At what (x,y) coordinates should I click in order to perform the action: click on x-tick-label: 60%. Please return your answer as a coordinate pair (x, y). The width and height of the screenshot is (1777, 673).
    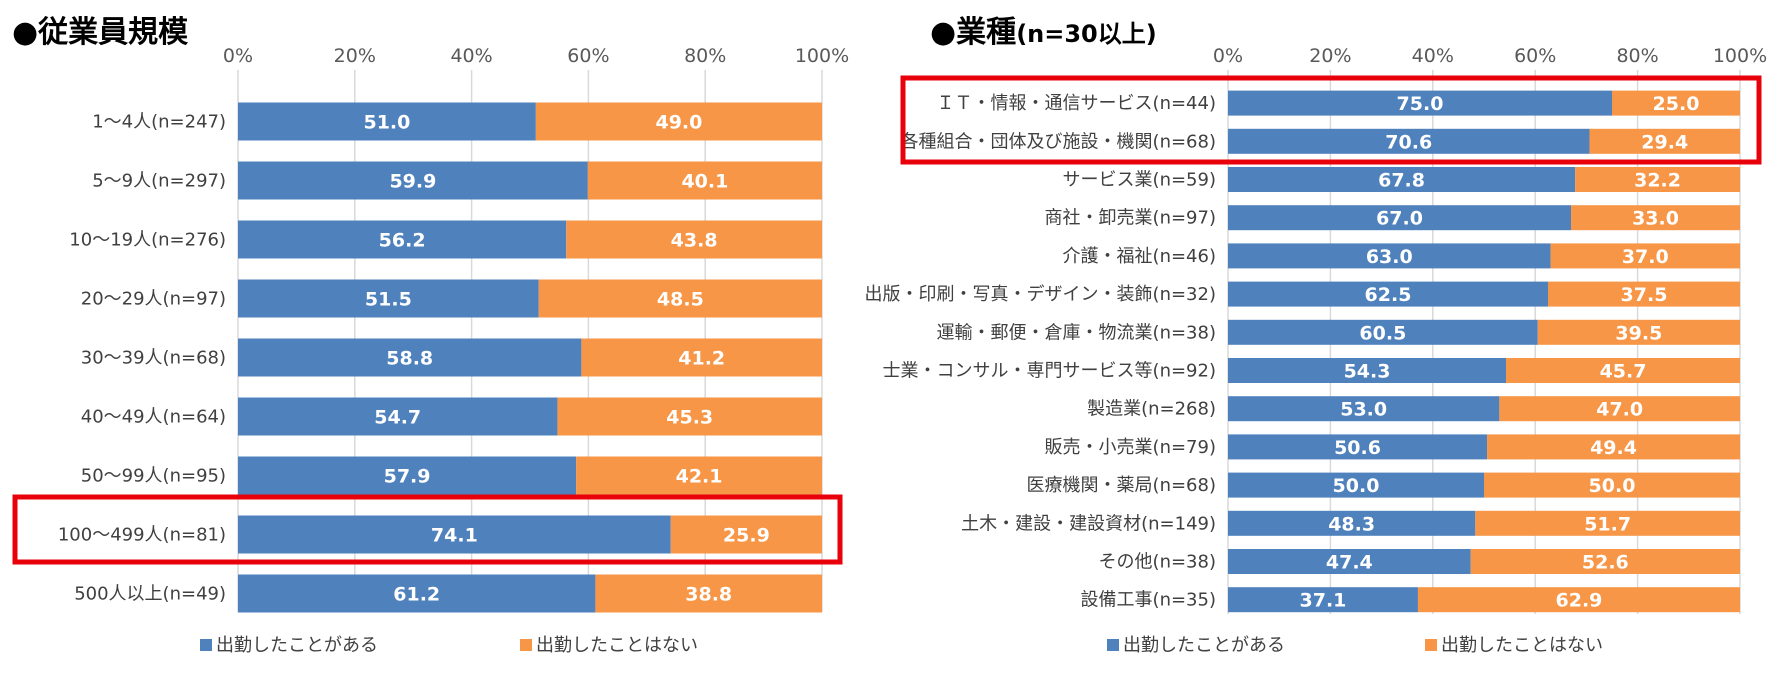
    Looking at the image, I should click on (588, 56).